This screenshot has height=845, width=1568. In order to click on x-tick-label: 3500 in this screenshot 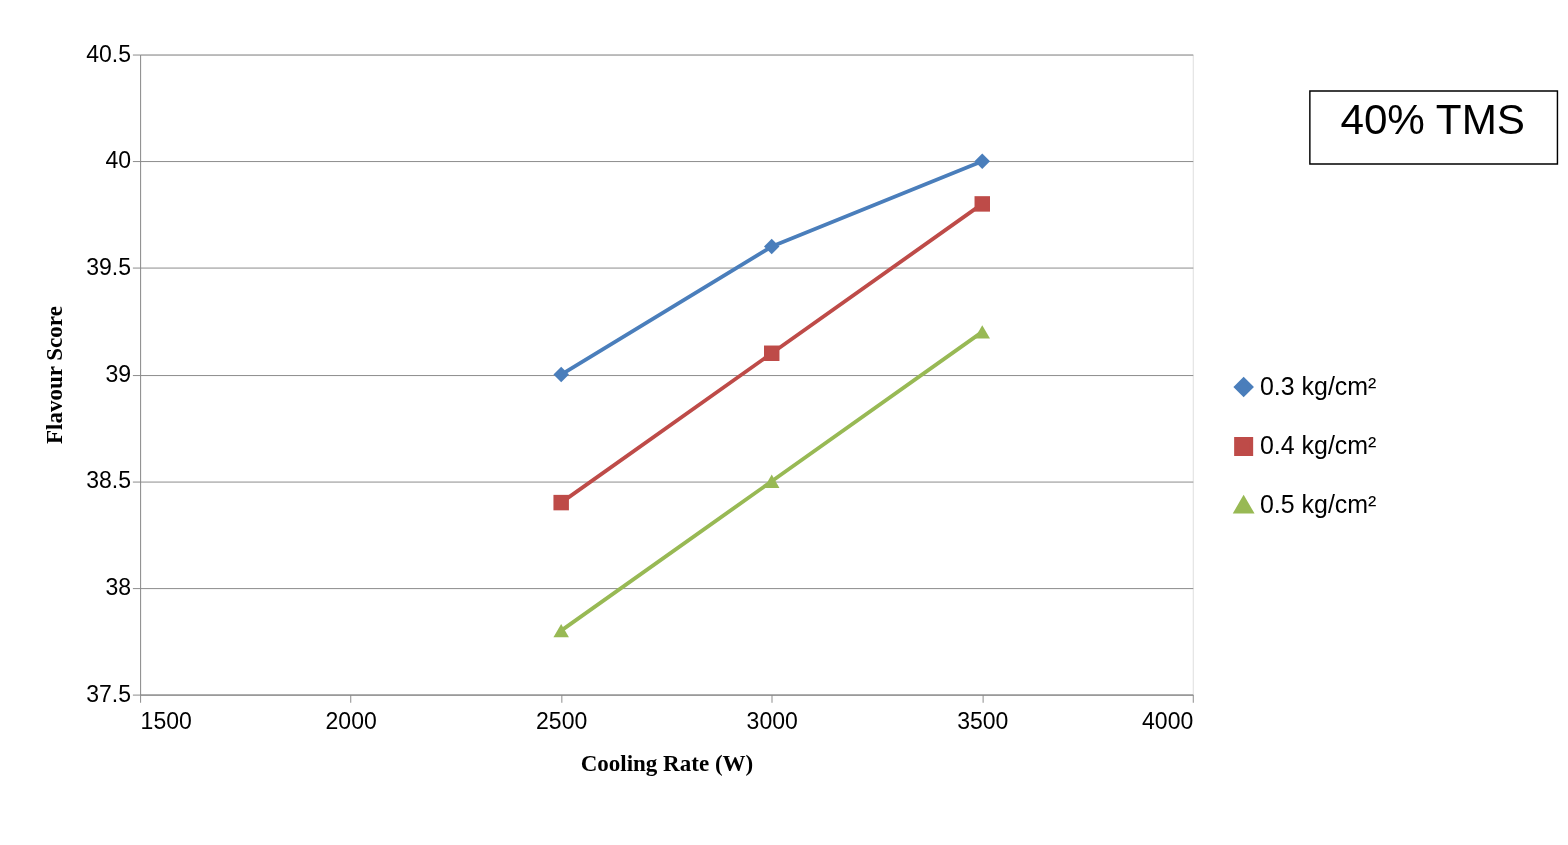, I will do `click(983, 720)`.